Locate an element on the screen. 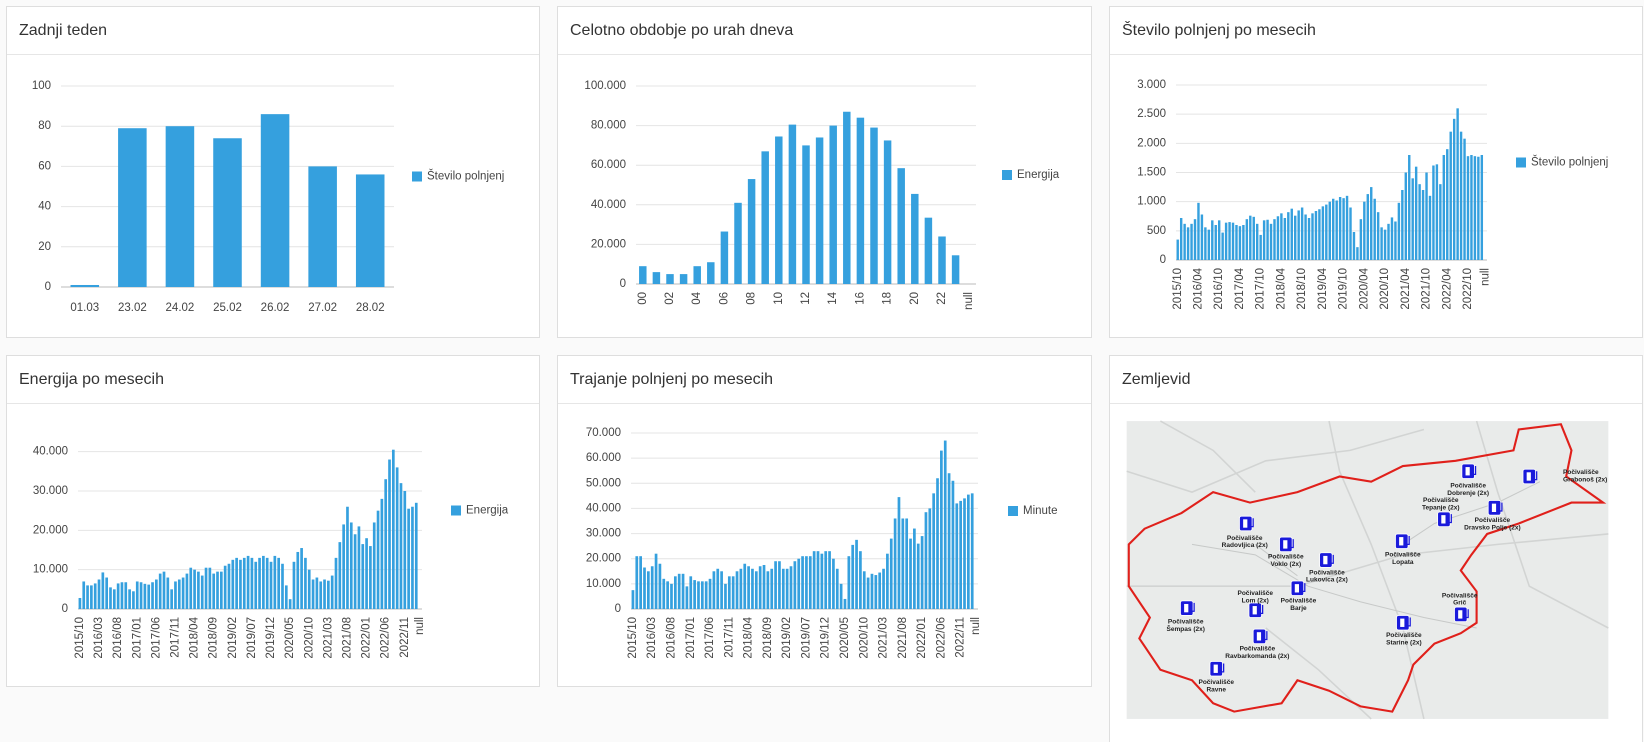 The width and height of the screenshot is (1644, 742). x-tick-label: 2018/09 is located at coordinates (214, 638).